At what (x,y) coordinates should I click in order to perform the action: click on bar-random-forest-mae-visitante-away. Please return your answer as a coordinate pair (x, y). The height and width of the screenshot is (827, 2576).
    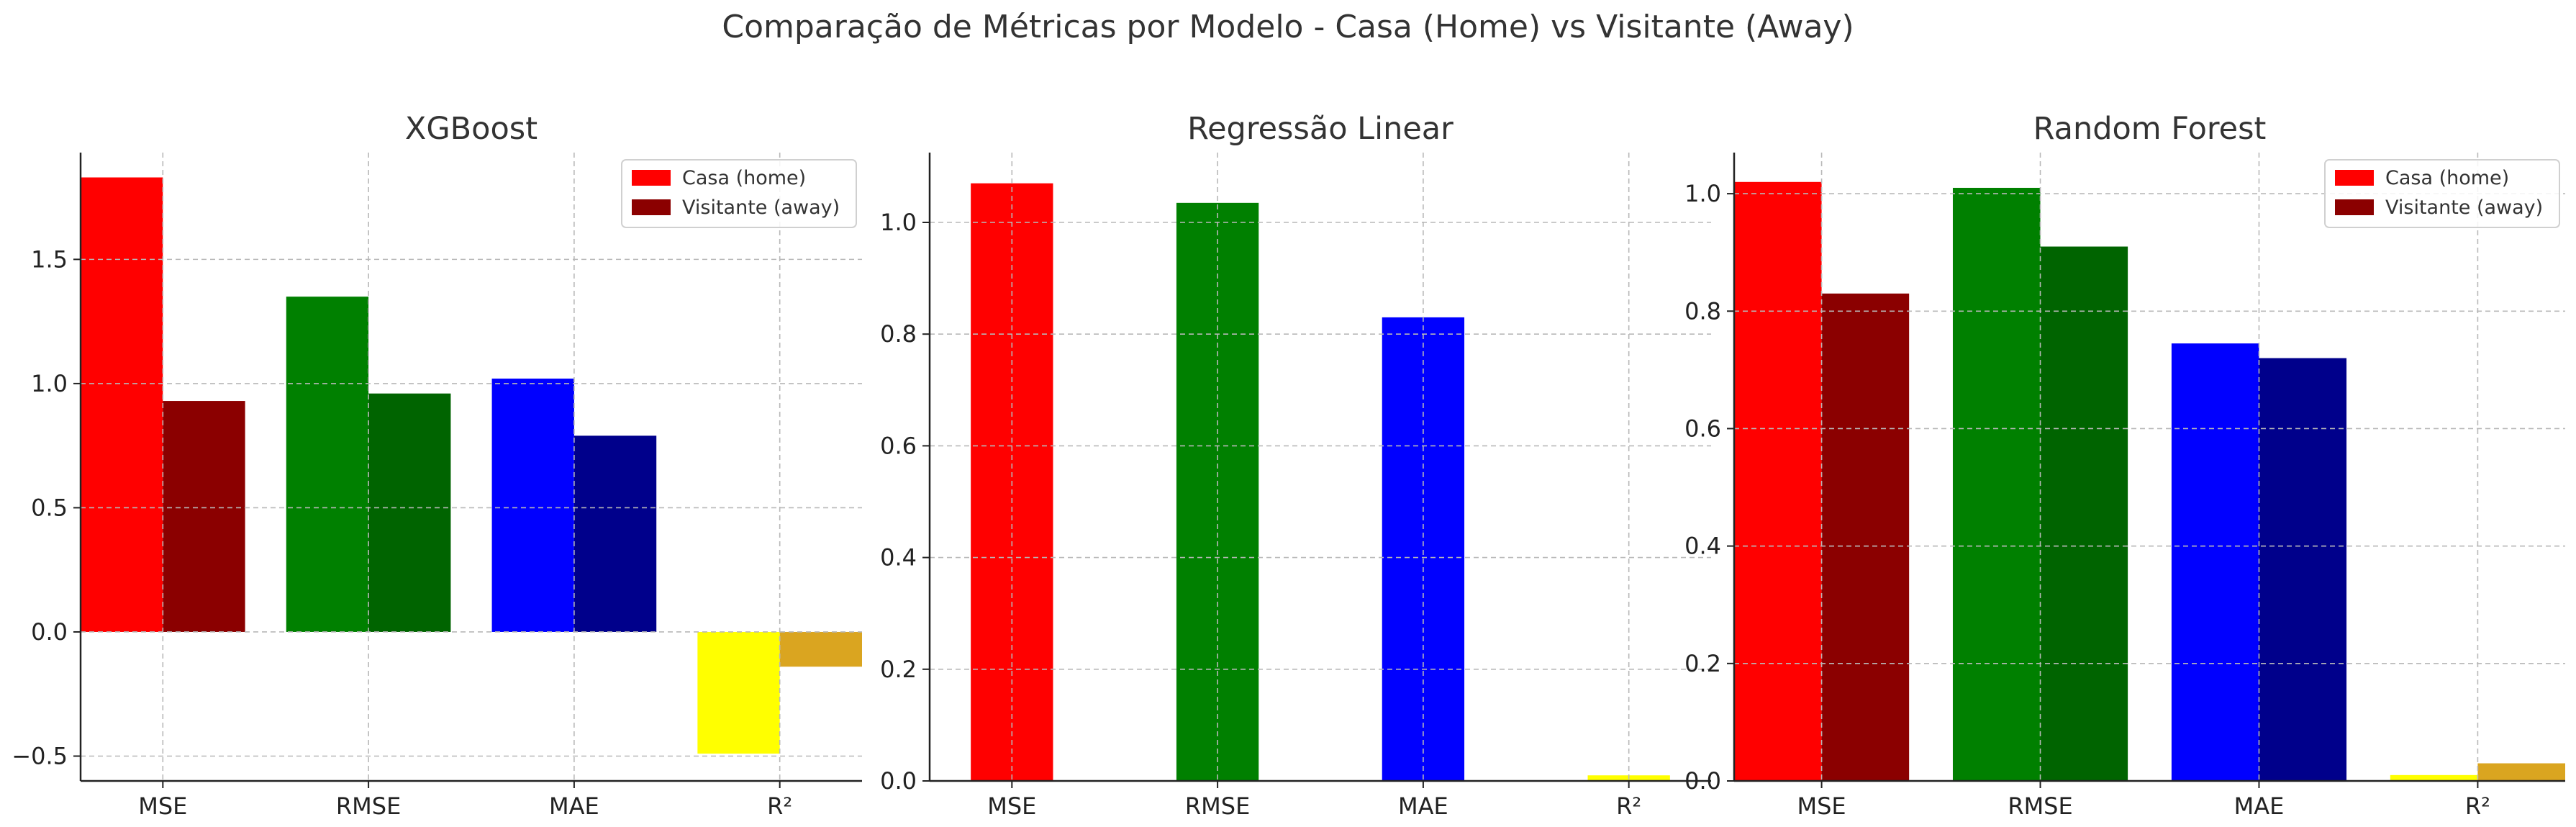
    Looking at the image, I should click on (2303, 569).